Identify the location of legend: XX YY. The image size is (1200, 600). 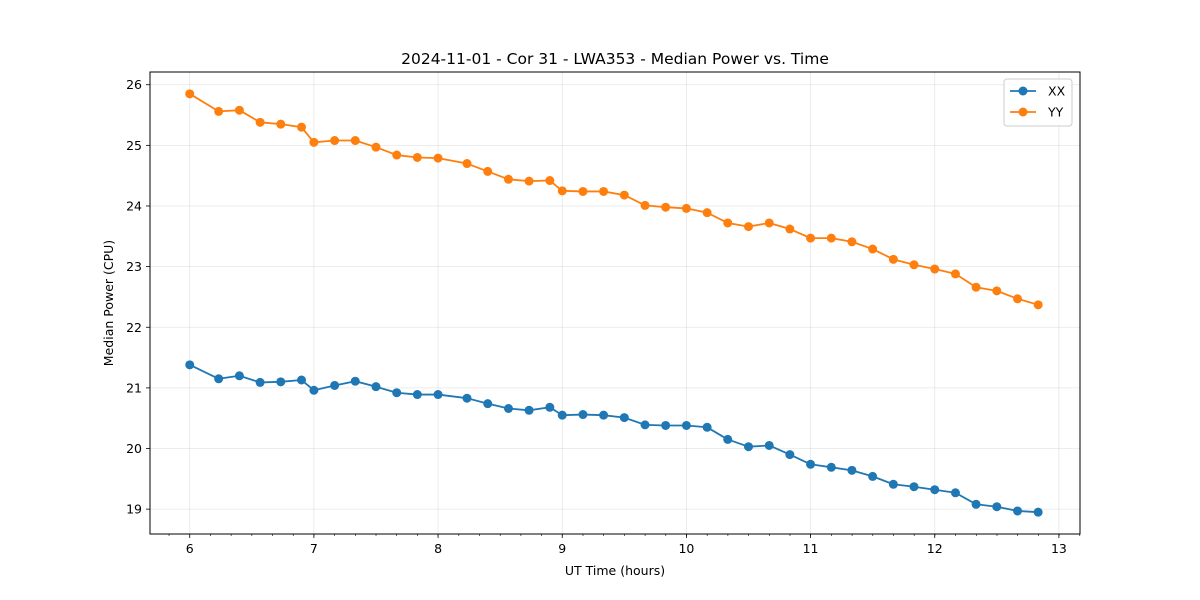
(1038, 102).